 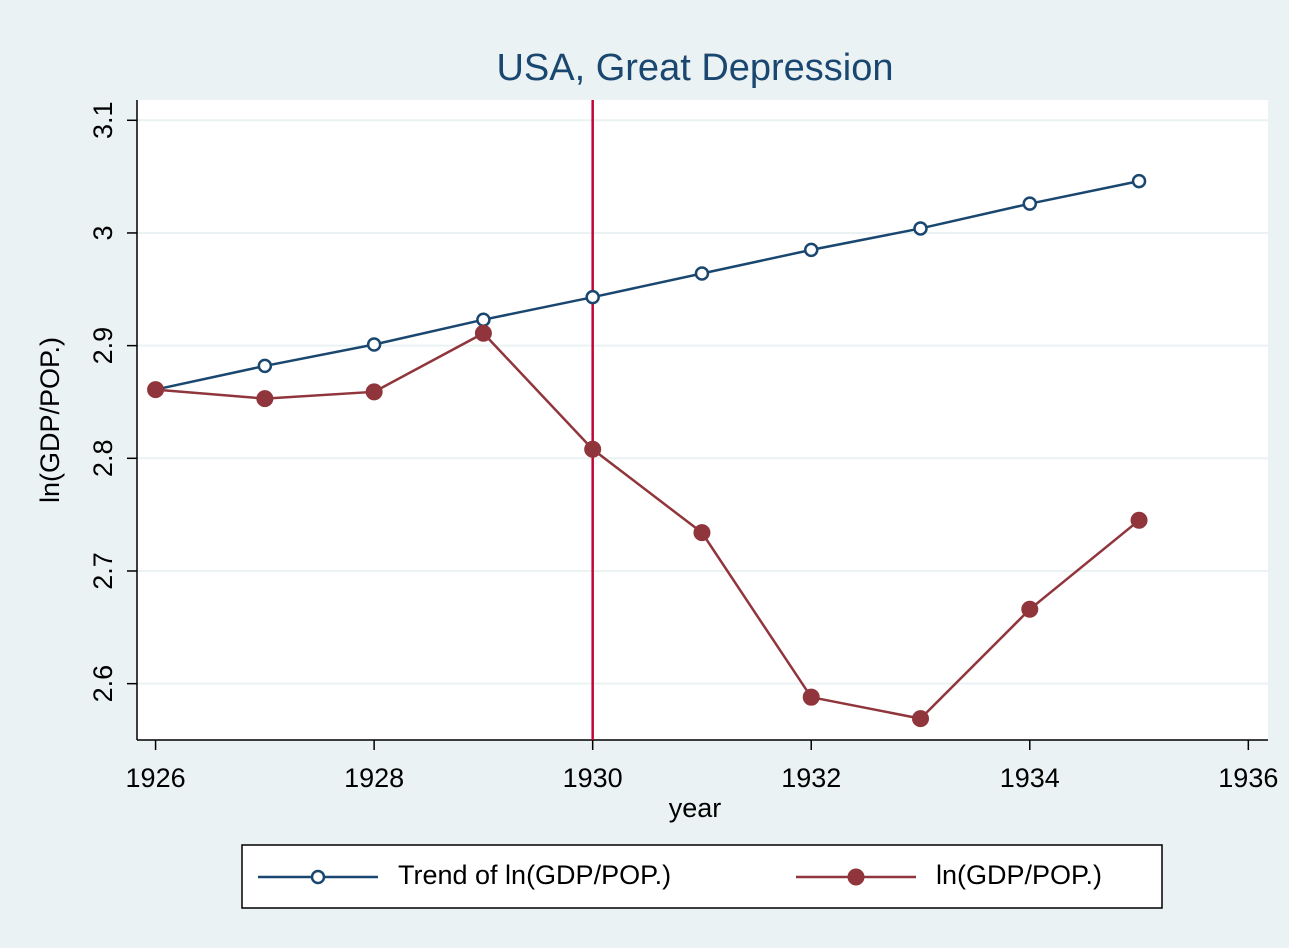 I want to click on x-tick-label: 1934, so click(x=1030, y=778).